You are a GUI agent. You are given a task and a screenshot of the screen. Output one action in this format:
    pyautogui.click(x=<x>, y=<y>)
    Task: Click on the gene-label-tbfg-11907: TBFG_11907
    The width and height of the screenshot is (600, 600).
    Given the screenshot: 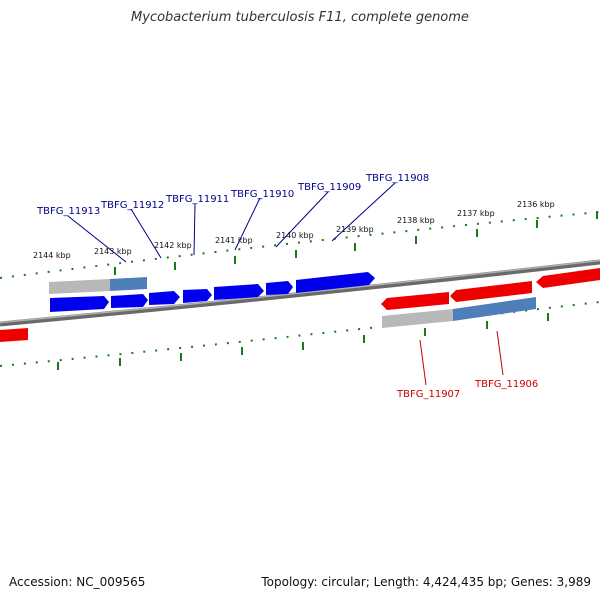 What is the action you would take?
    pyautogui.click(x=428, y=394)
    